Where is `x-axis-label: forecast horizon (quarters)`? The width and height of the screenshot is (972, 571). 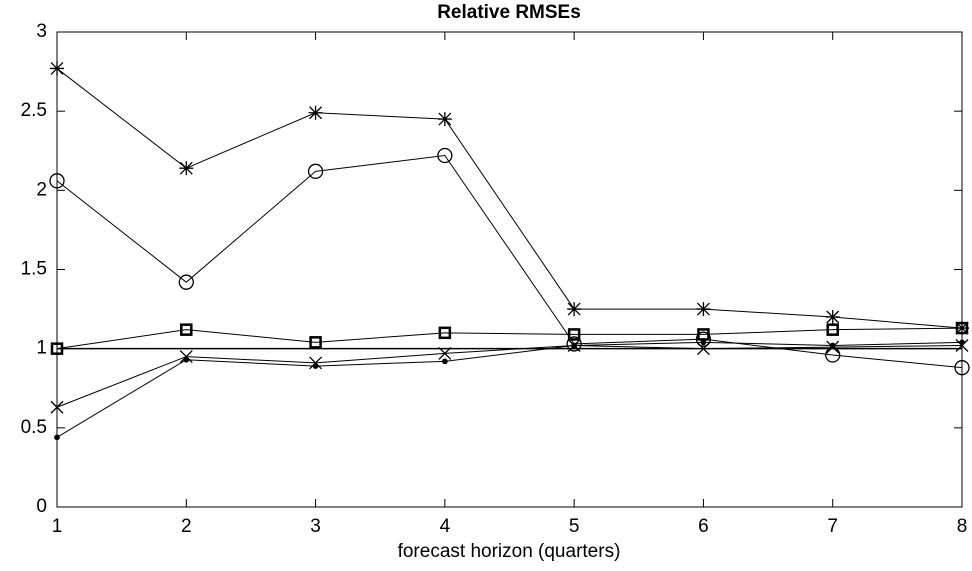 x-axis-label: forecast horizon (quarters) is located at coordinates (509, 551).